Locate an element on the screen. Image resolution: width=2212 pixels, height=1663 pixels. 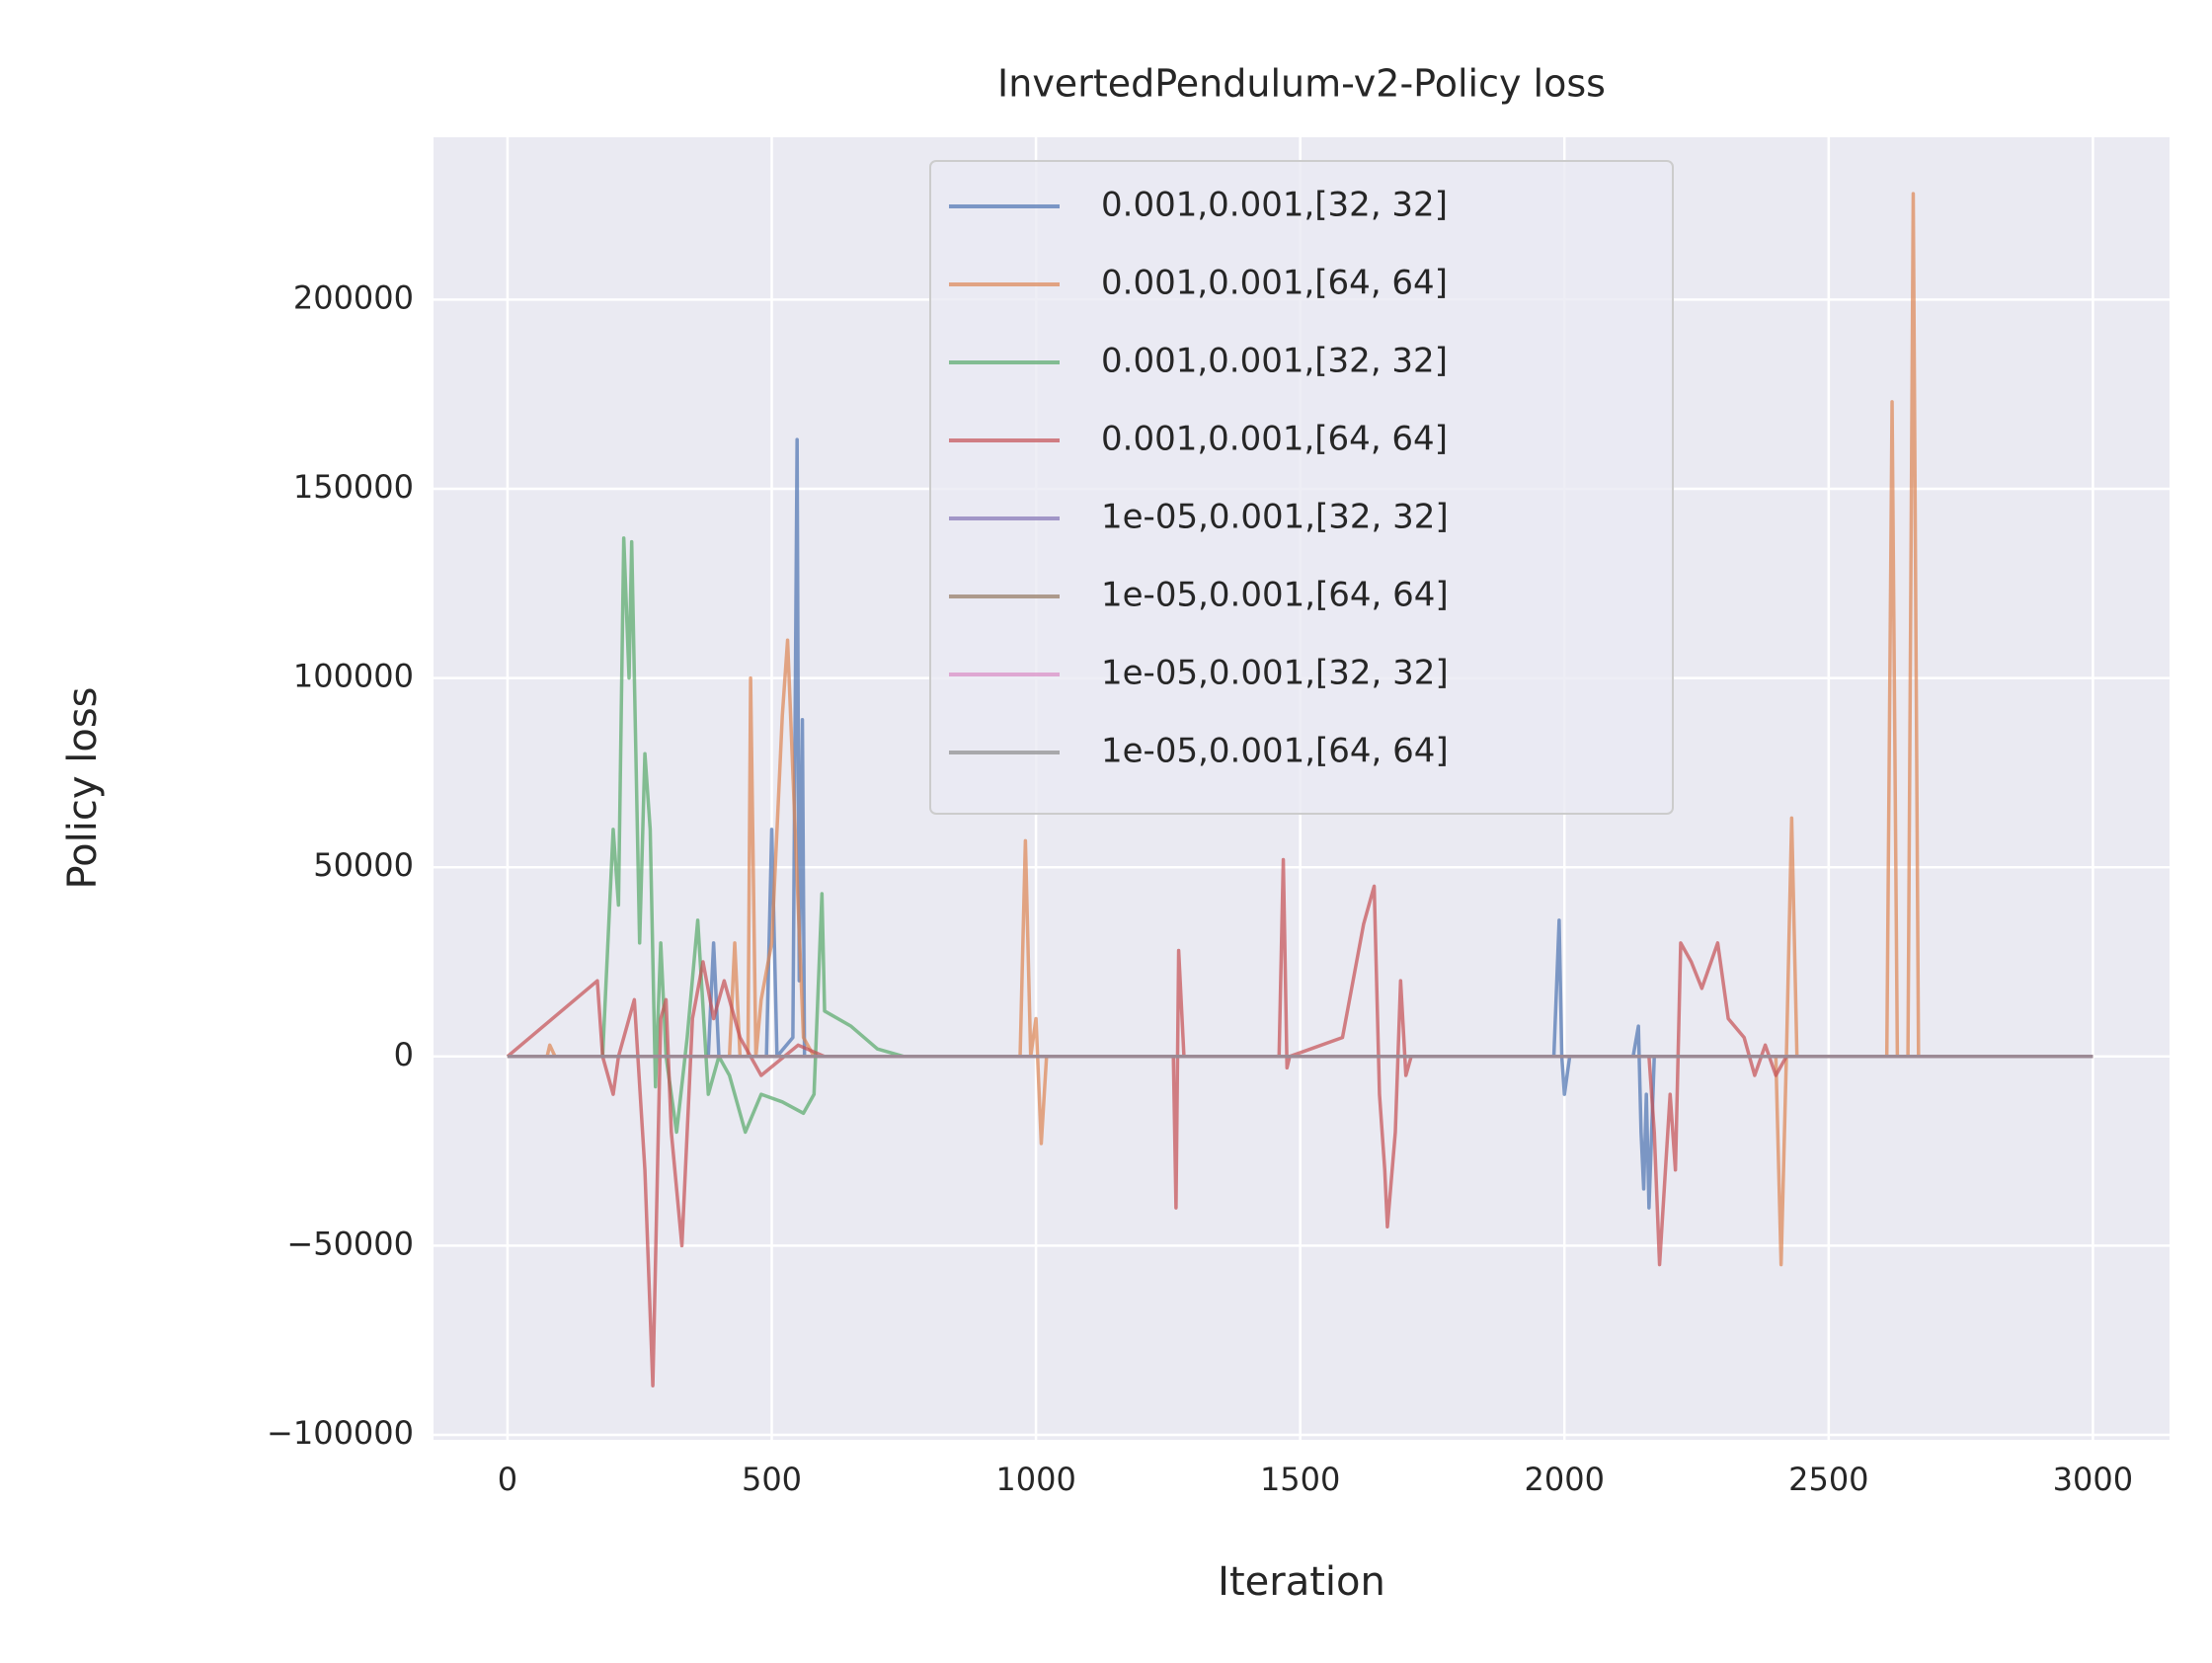
x-axis-label: Iteration is located at coordinates (1301, 1582).